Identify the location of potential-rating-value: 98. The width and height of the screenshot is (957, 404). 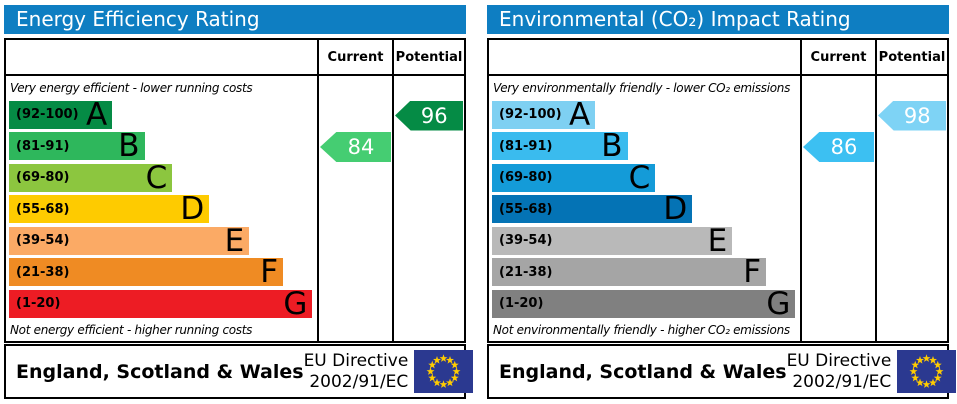
(917, 115).